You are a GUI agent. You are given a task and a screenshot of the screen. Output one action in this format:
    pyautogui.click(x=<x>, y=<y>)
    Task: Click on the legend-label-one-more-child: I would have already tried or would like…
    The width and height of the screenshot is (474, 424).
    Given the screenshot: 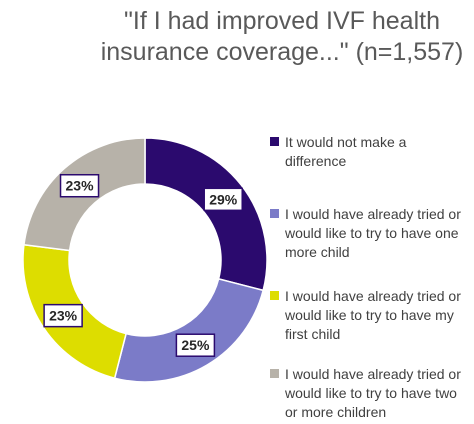 What is the action you would take?
    pyautogui.click(x=379, y=233)
    